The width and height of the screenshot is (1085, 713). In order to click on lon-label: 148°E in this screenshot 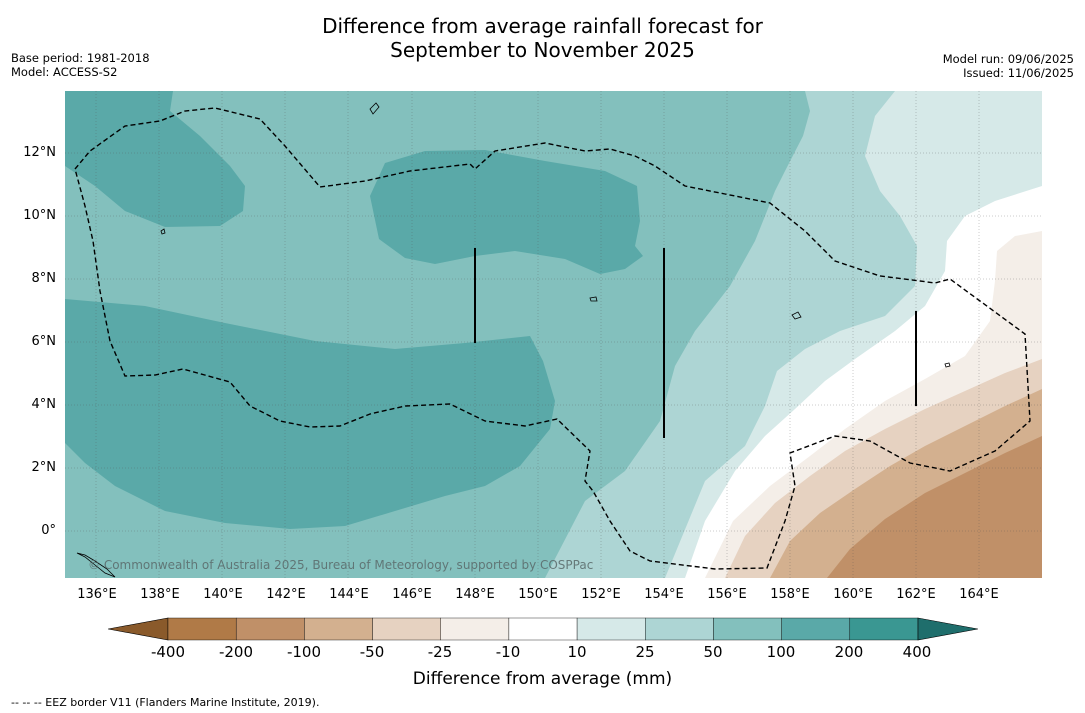, I will do `click(475, 594)`.